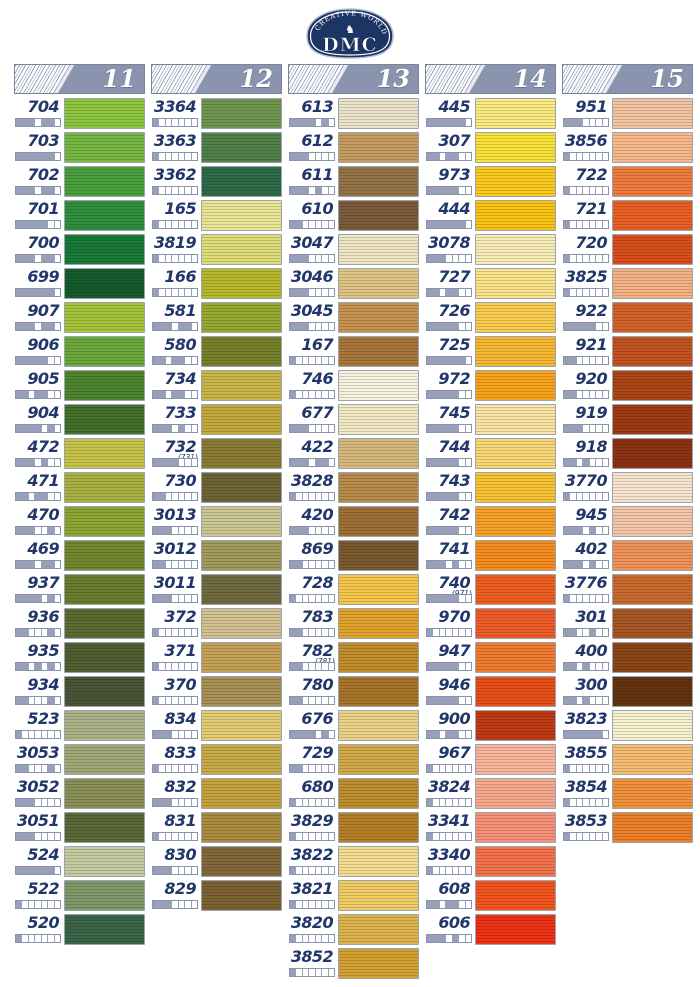 This screenshot has height=987, width=700. What do you see at coordinates (216, 455) in the screenshot?
I see `thread-row: 732 (731)` at bounding box center [216, 455].